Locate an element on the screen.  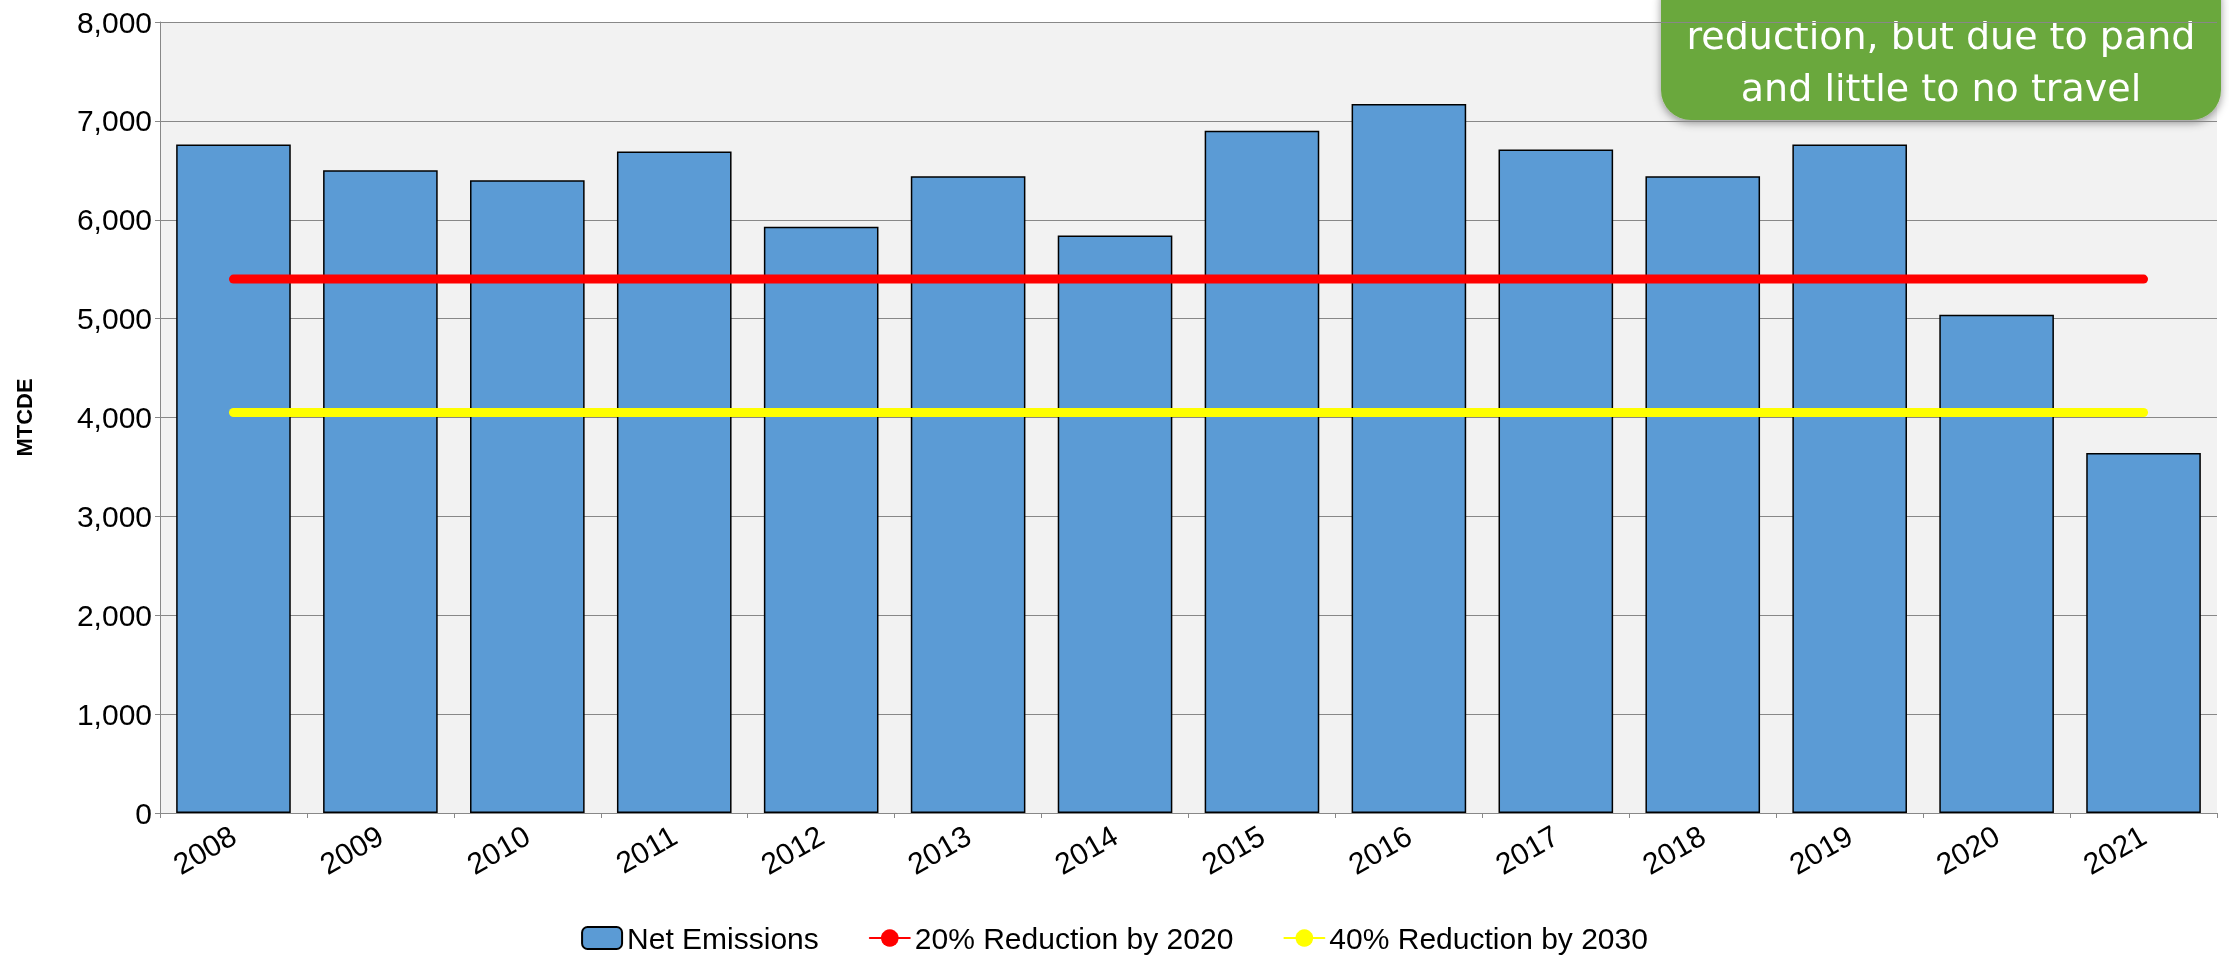
x-tick-label: 2009 is located at coordinates (351, 849).